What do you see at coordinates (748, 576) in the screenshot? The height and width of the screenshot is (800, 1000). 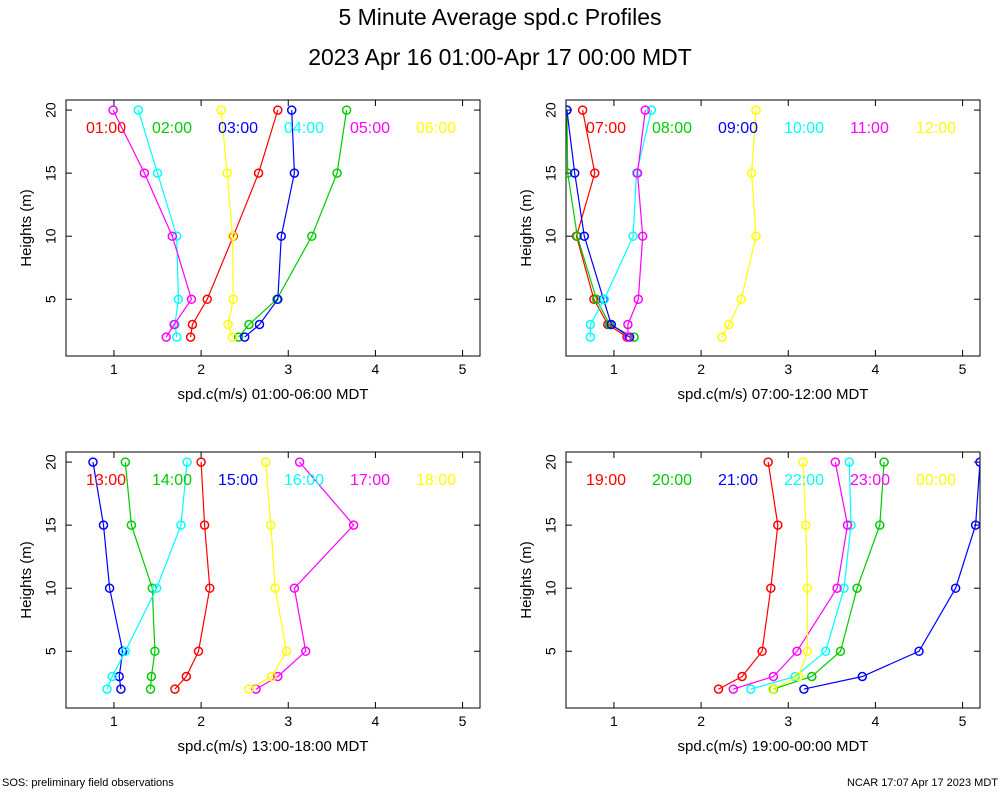 I see `series-line-1900` at bounding box center [748, 576].